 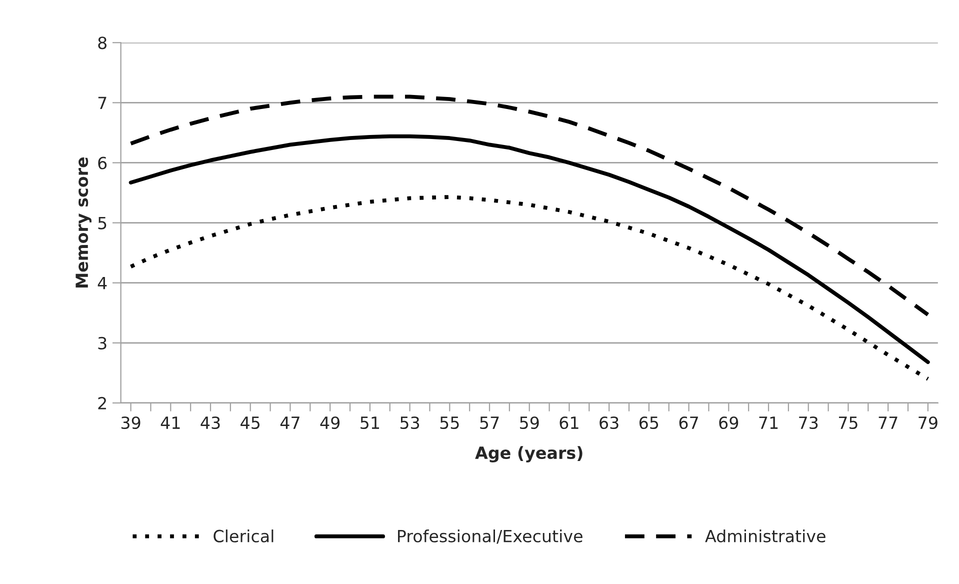 I want to click on x-tick-label: 77, so click(x=888, y=422).